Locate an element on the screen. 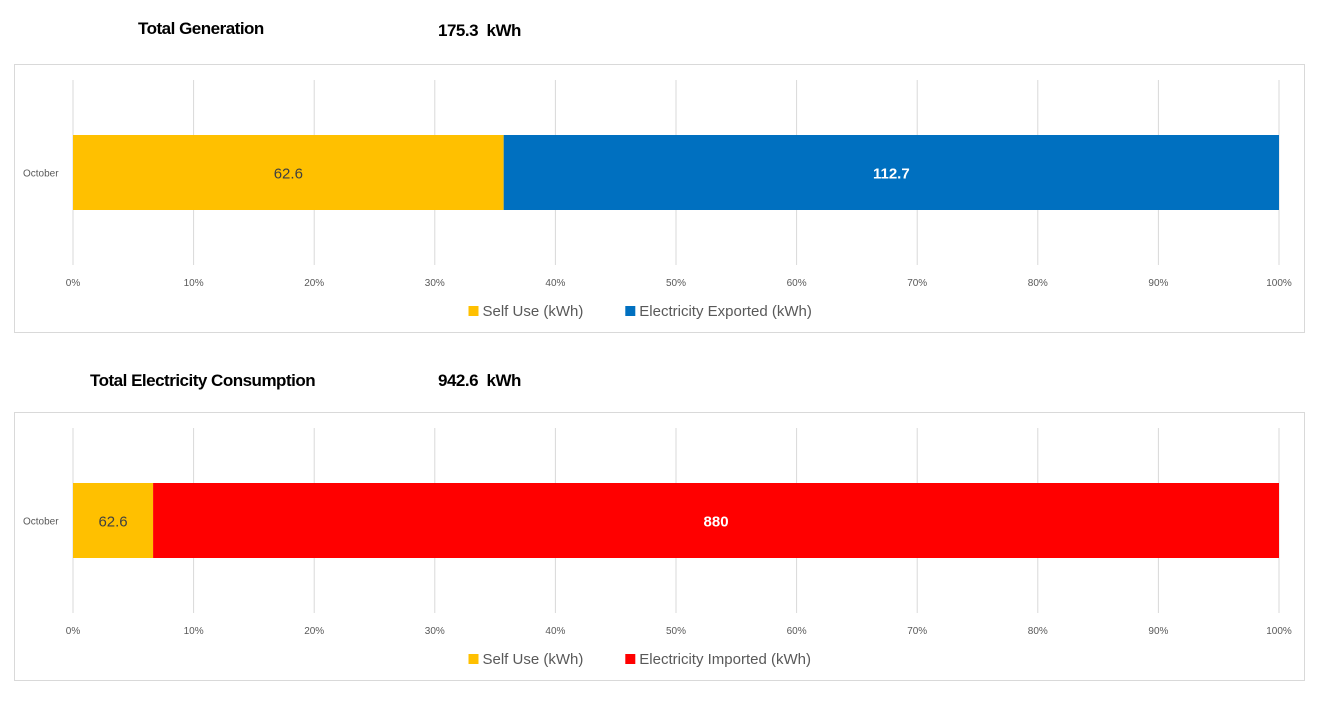  chart1-title: Total Generation is located at coordinates (201, 28).